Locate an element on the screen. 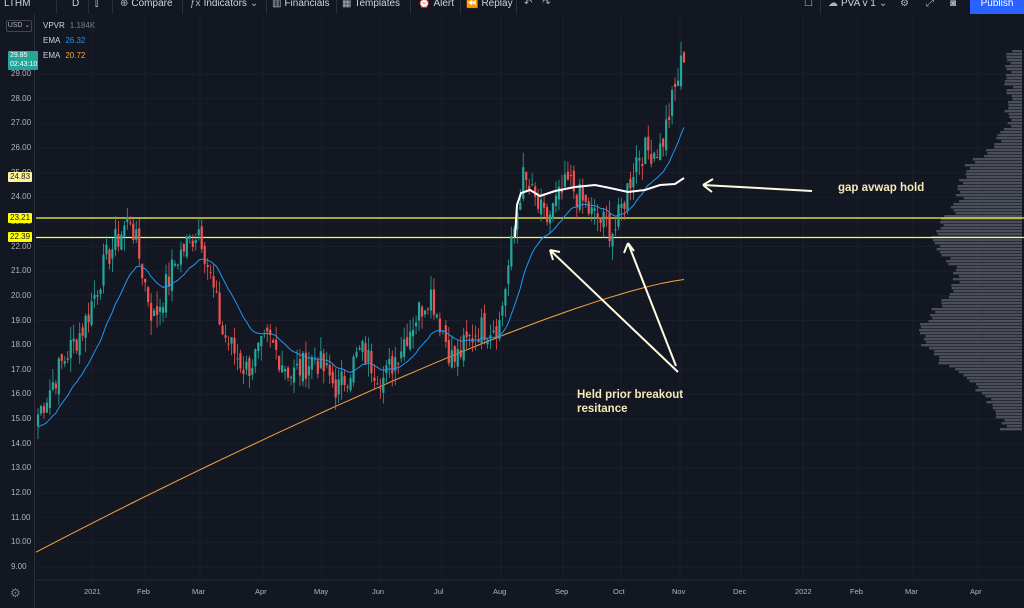 Image resolution: width=1024 pixels, height=608 pixels. gear-icon: ⚙ is located at coordinates (15, 593).